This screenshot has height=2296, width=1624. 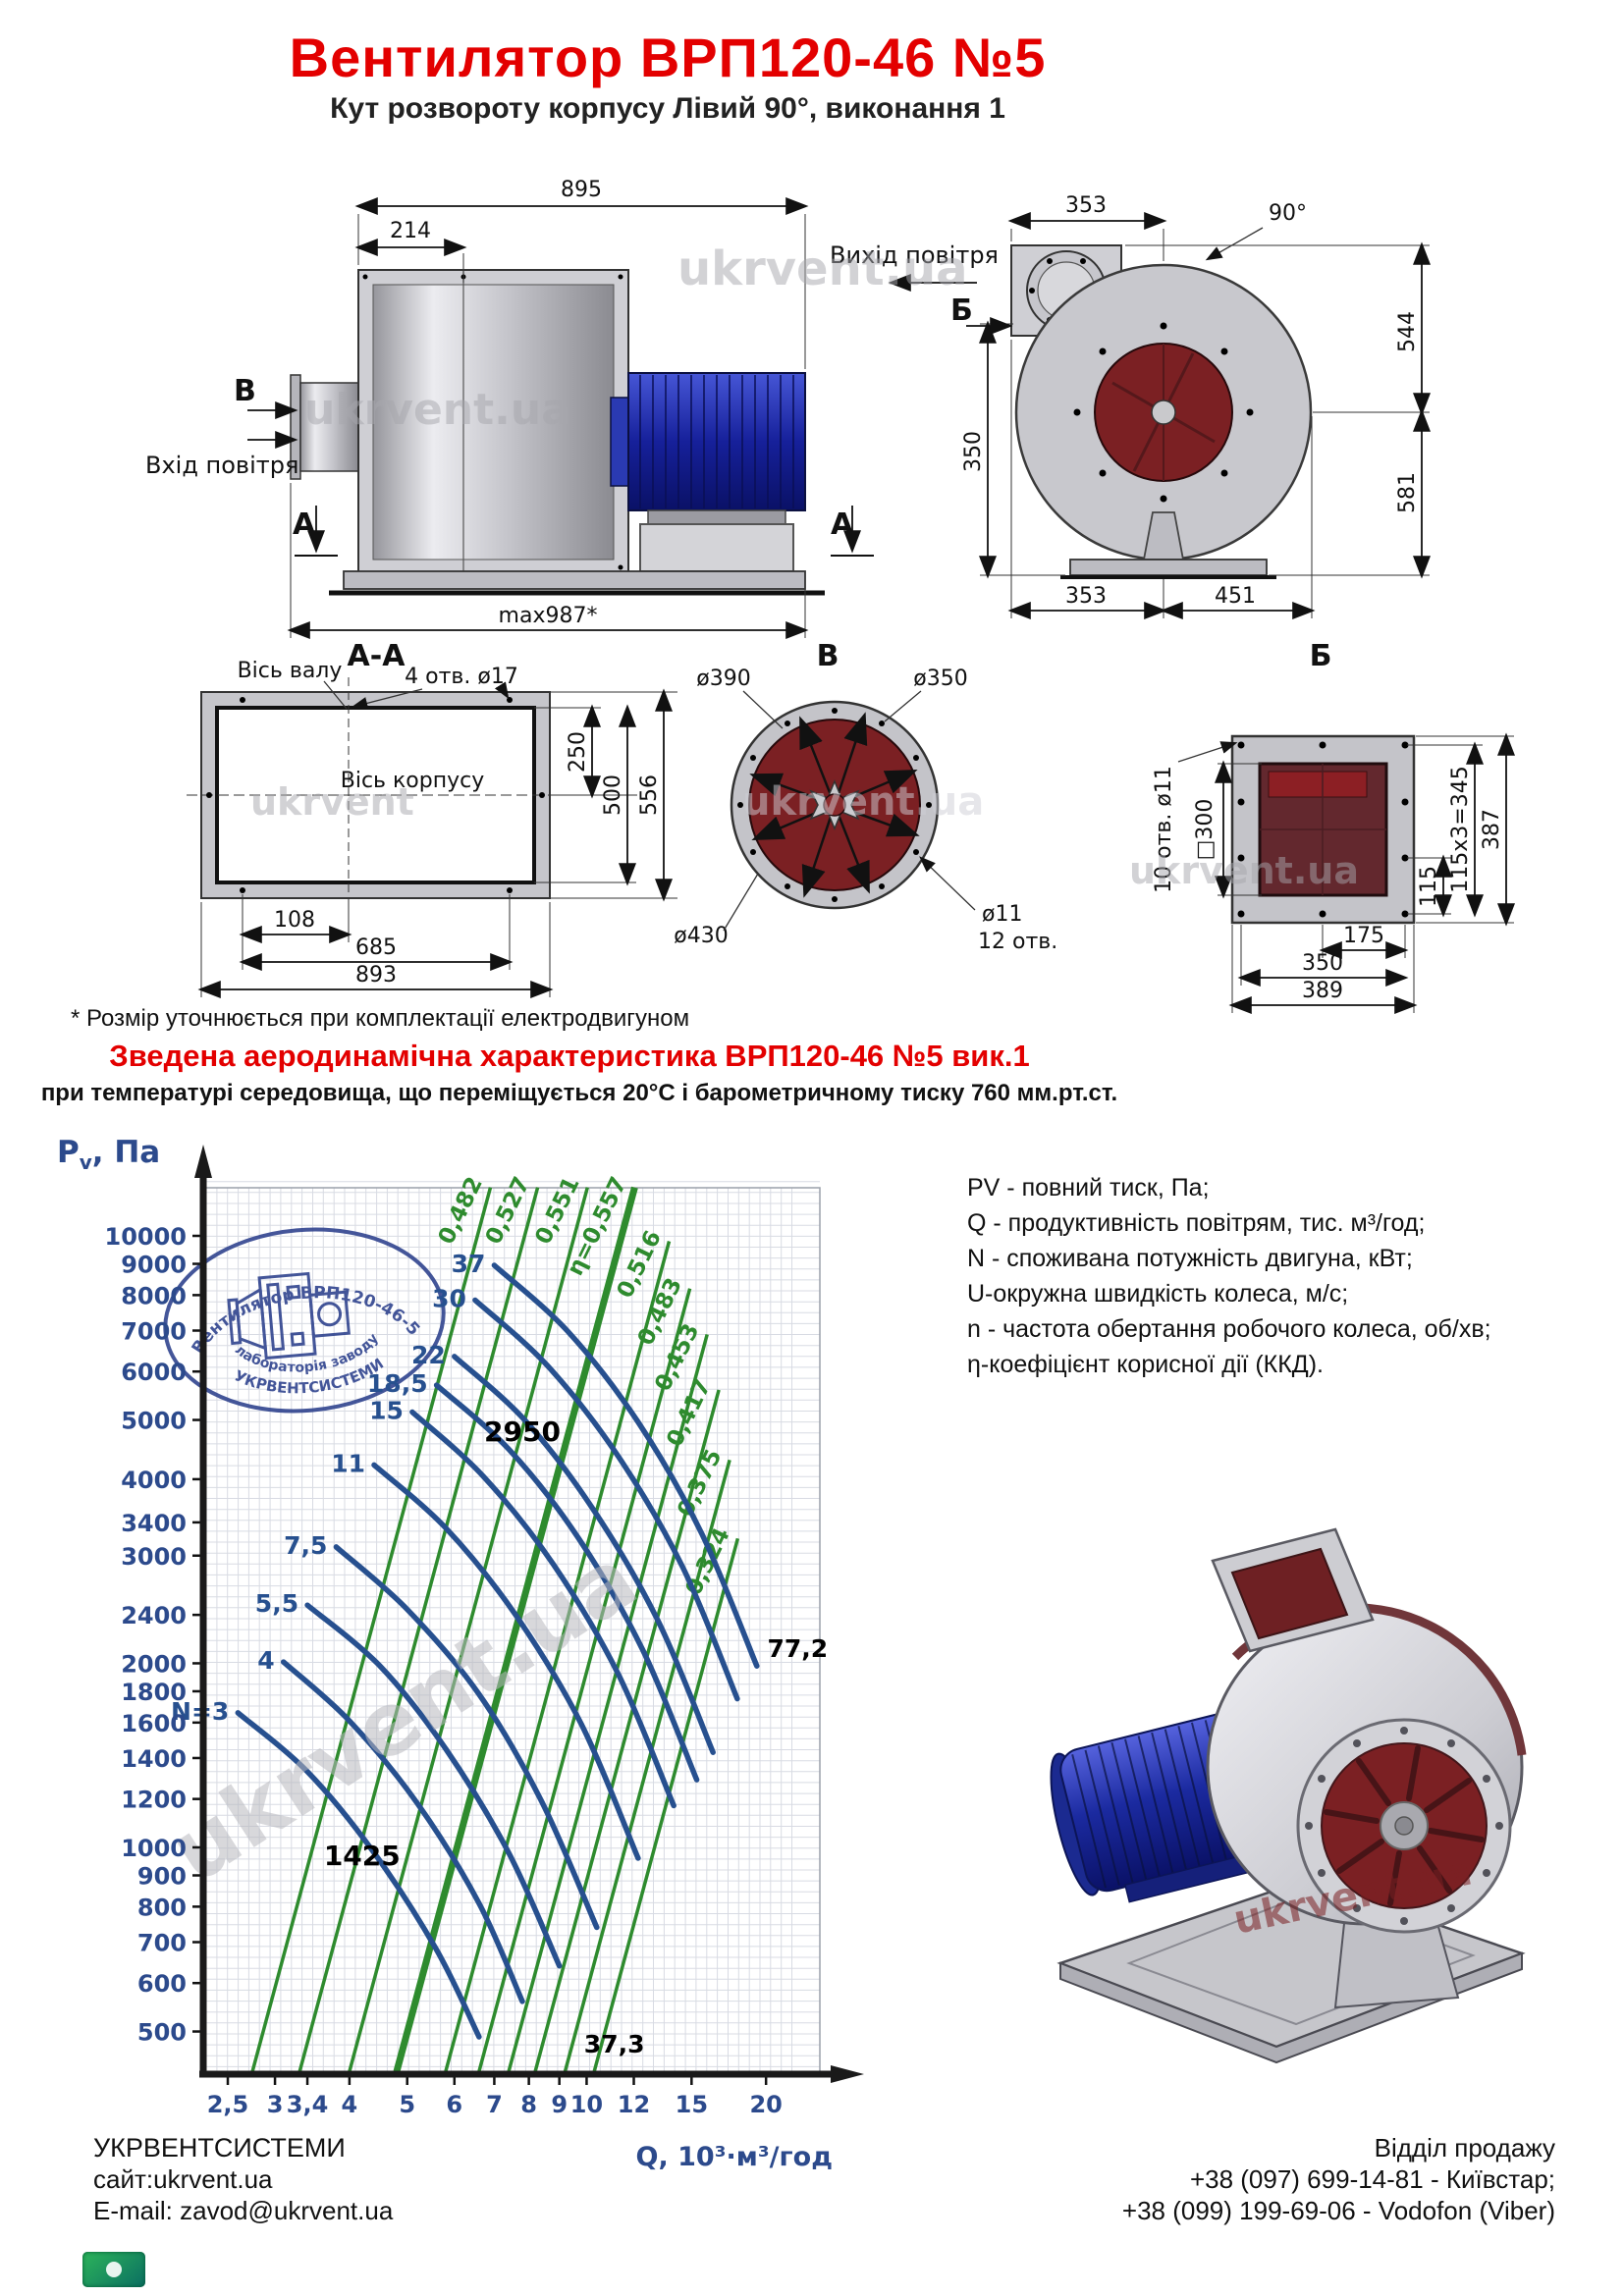 What do you see at coordinates (332, 802) in the screenshot?
I see `watermark: ukrvent` at bounding box center [332, 802].